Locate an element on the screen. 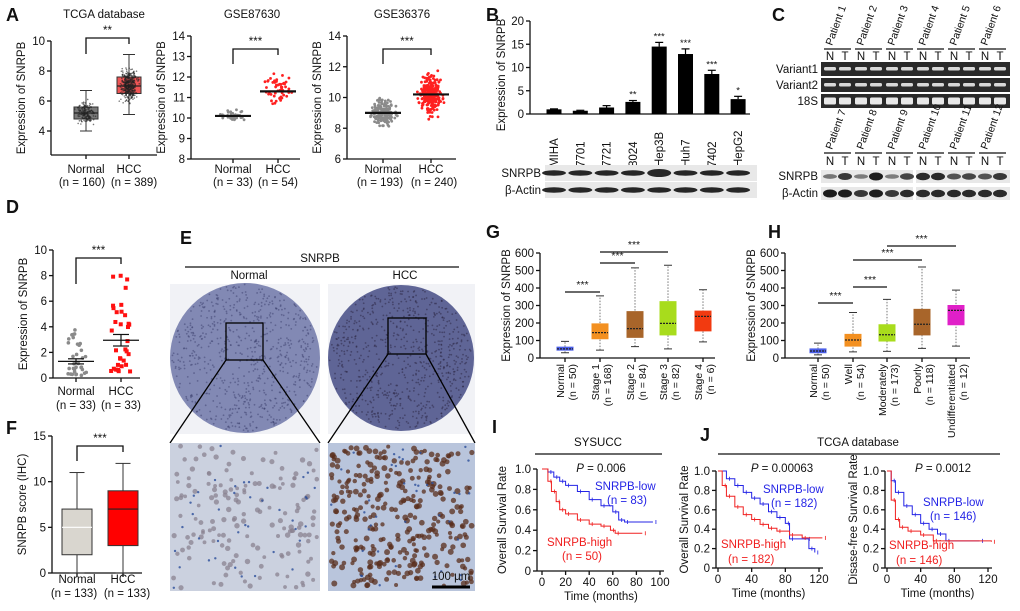 This screenshot has height=611, width=1020. chart-title: TCGA database is located at coordinates (858, 443).